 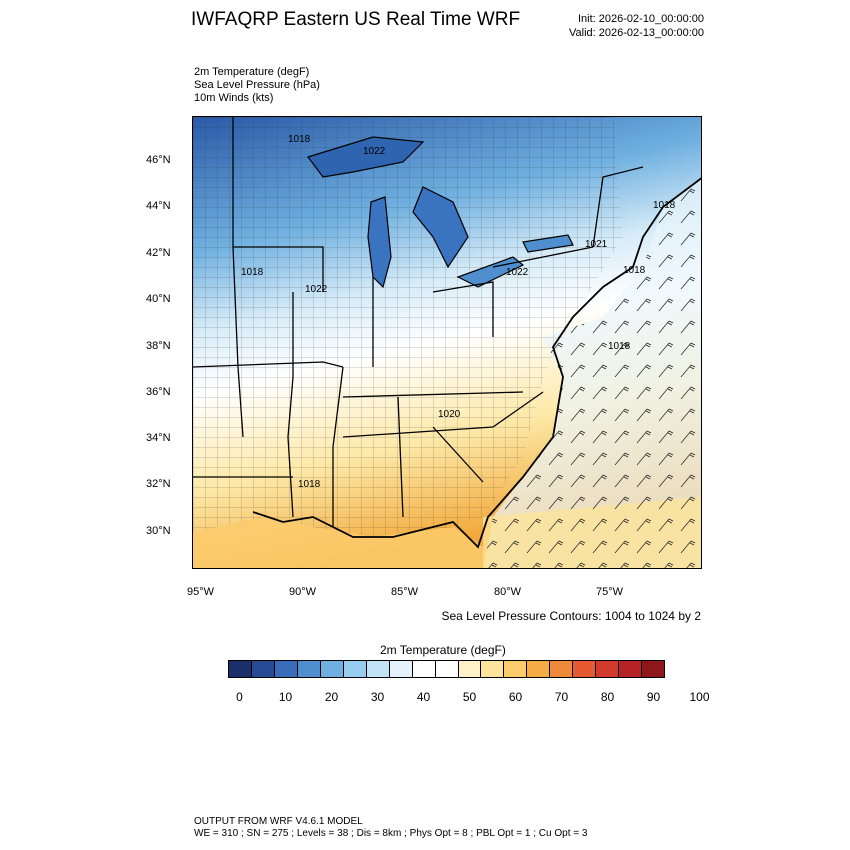 I want to click on pressure-label: 1020, so click(x=449, y=414).